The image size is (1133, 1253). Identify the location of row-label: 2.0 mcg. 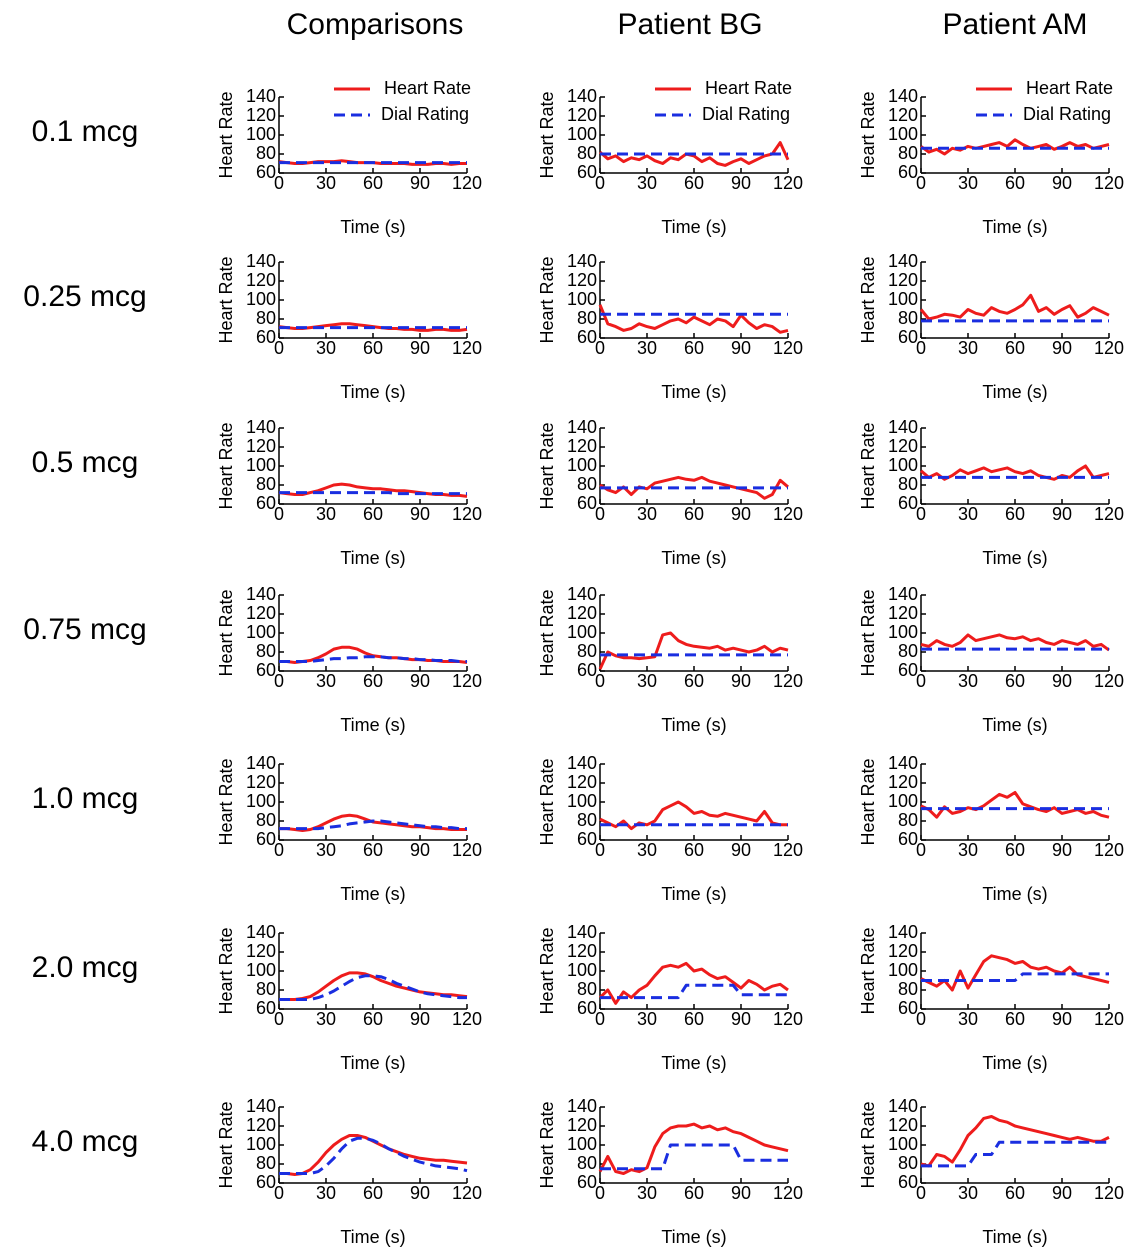
(85, 967).